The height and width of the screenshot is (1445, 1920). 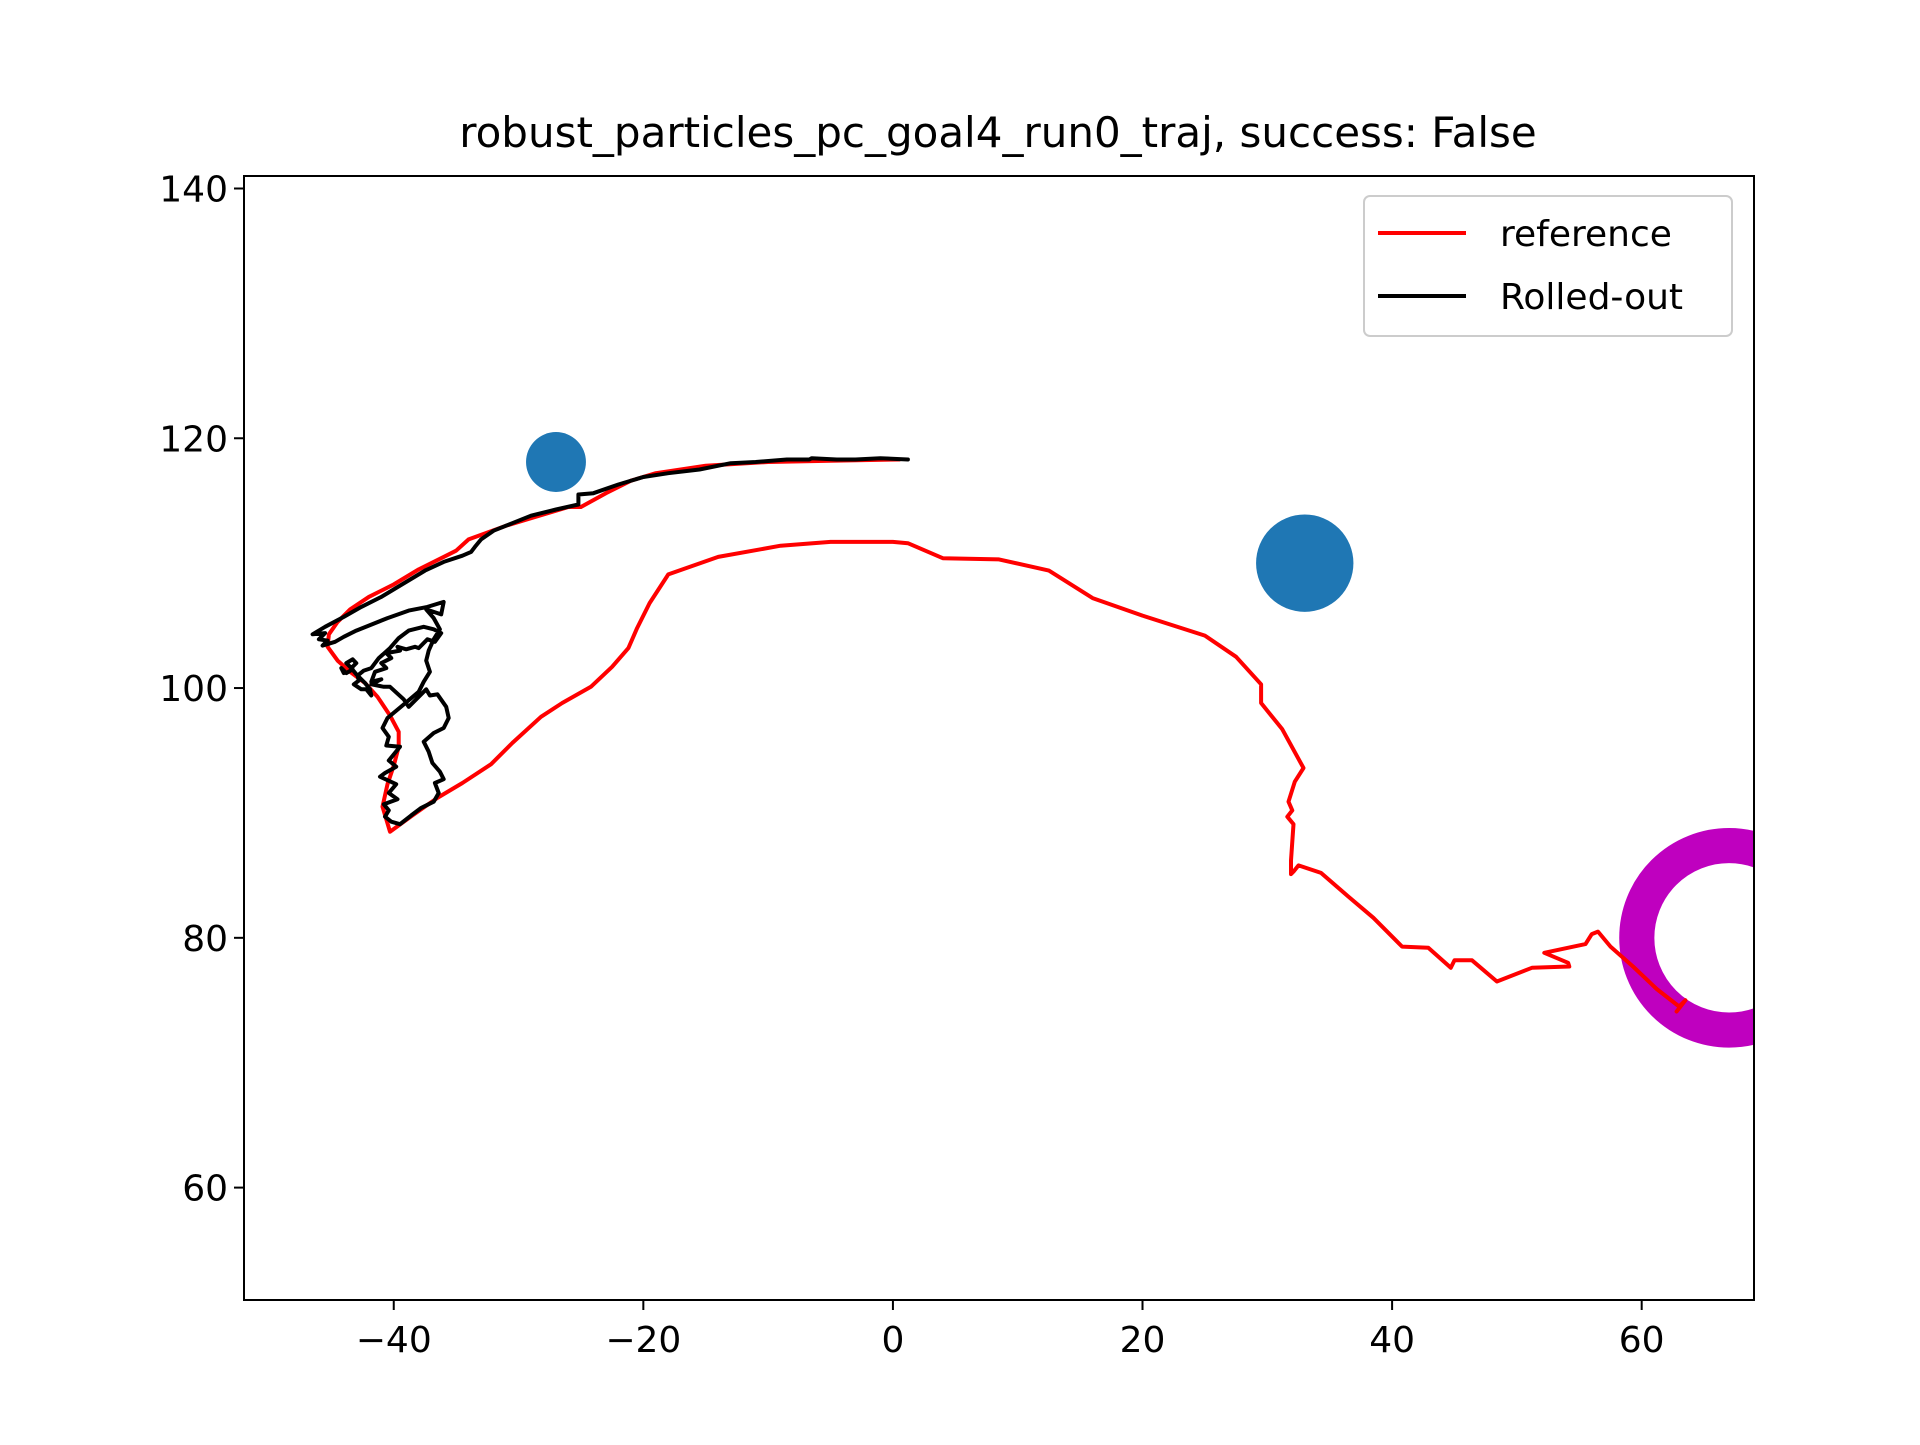 What do you see at coordinates (193, 189) in the screenshot?
I see `y-tick-label: 140` at bounding box center [193, 189].